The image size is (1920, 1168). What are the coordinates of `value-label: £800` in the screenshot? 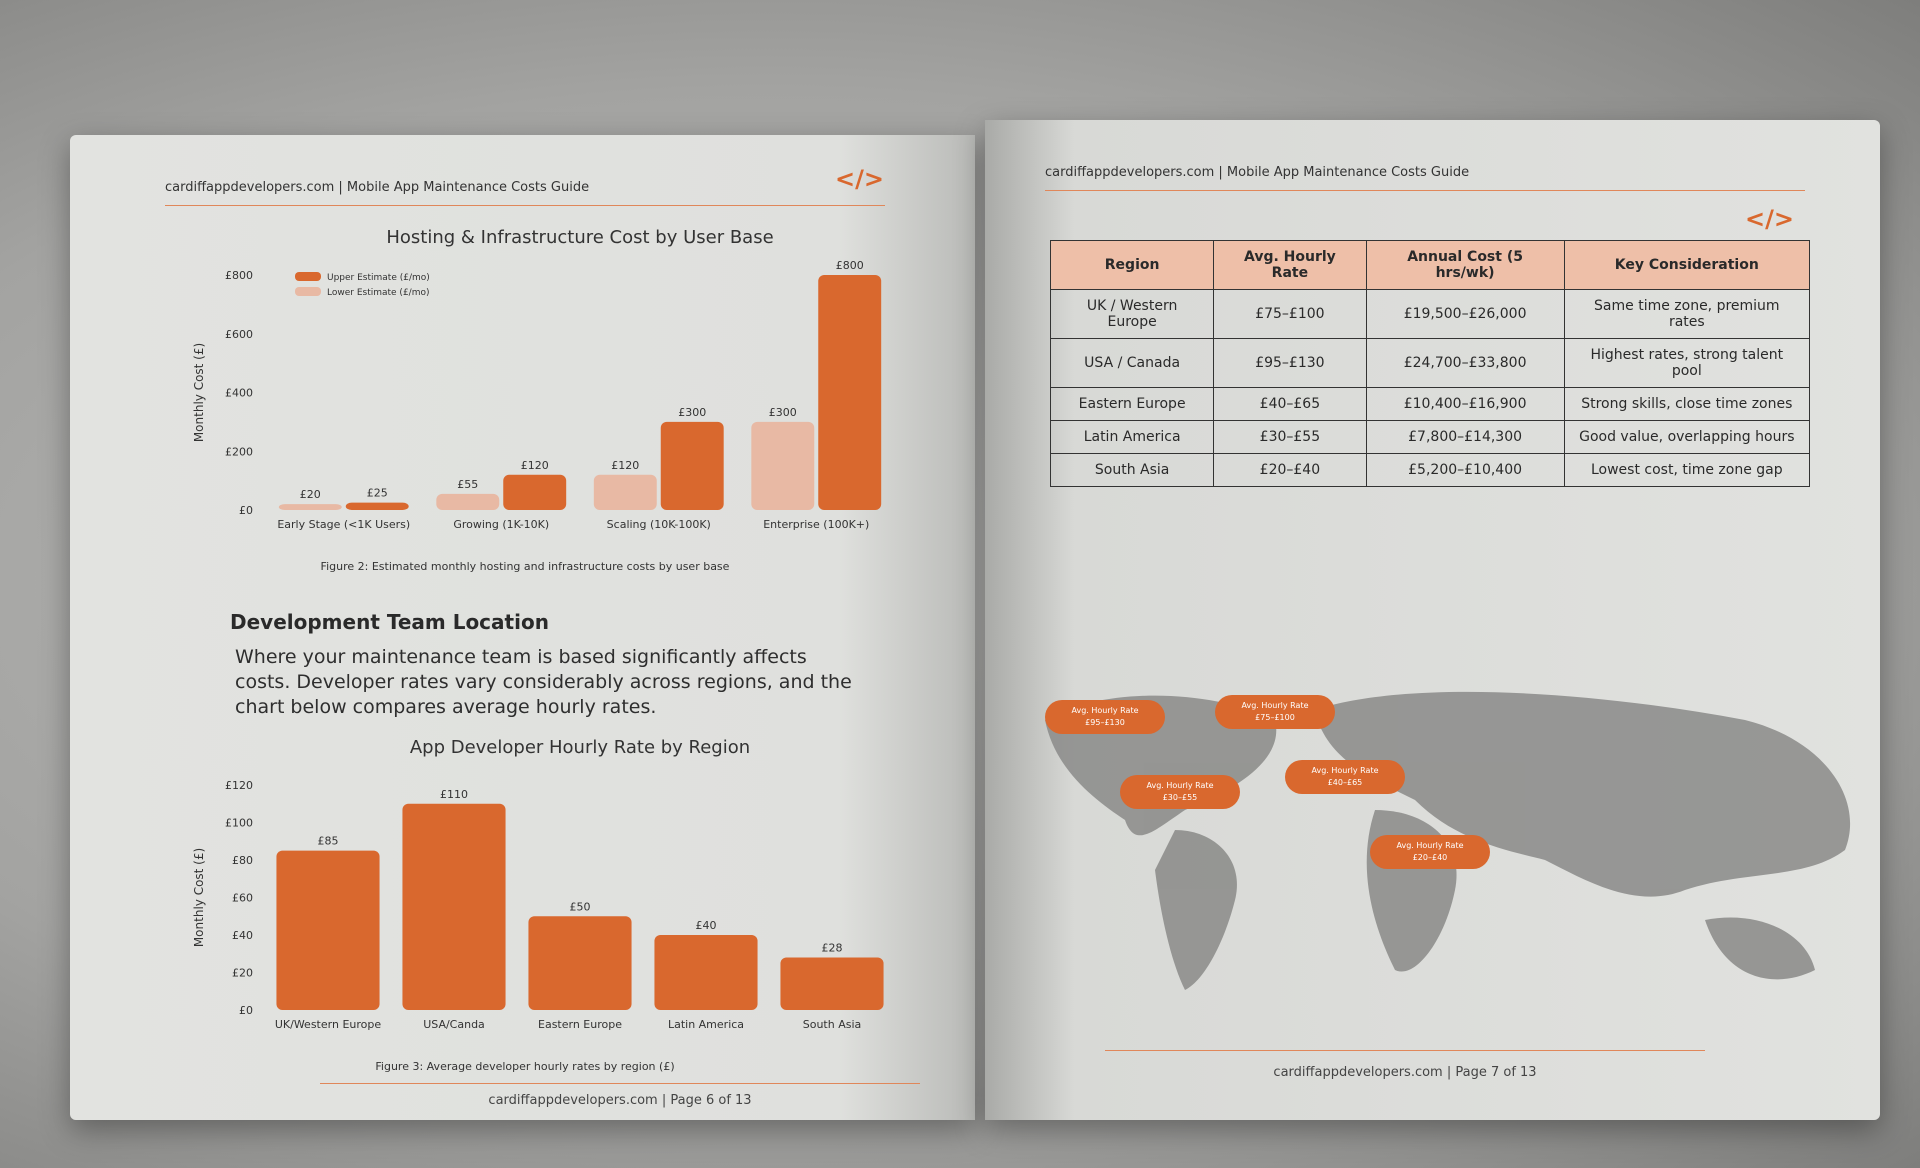 It's located at (850, 265).